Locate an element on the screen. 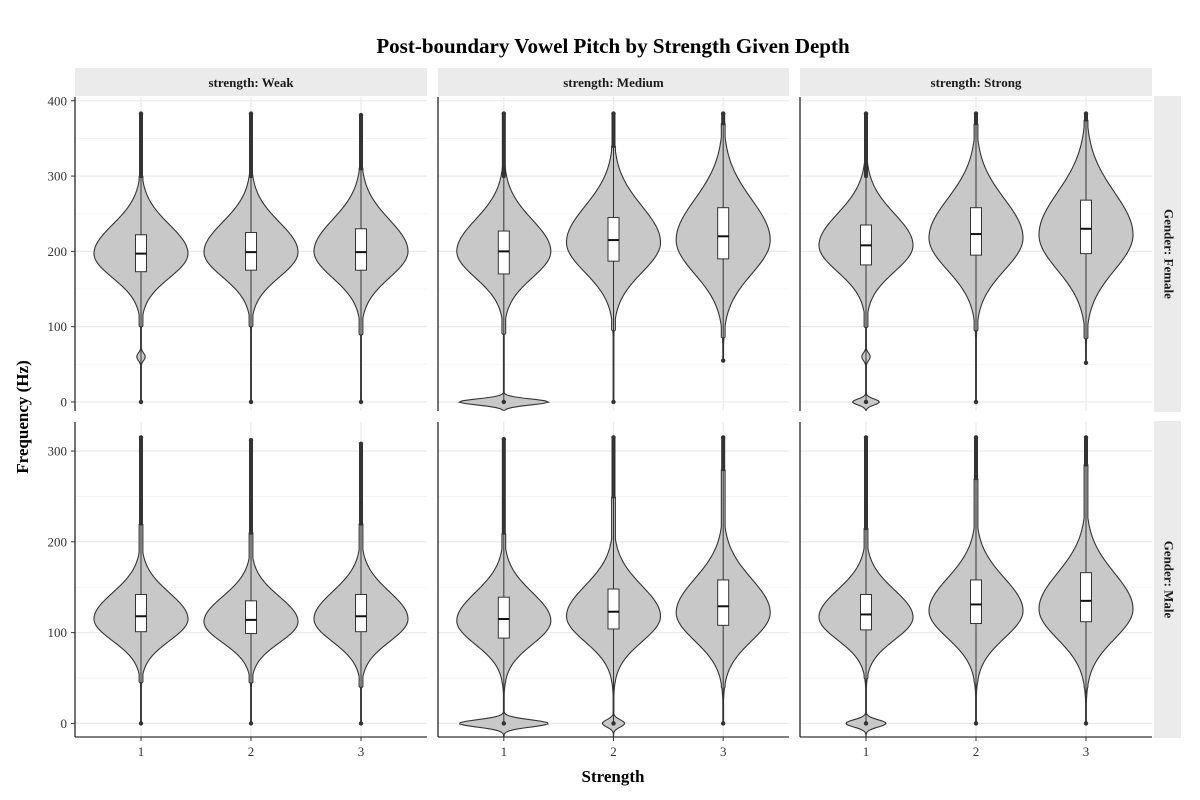 Image resolution: width=1200 pixels, height=800 pixels. column-strip-label: strength: Medium is located at coordinates (613, 82).